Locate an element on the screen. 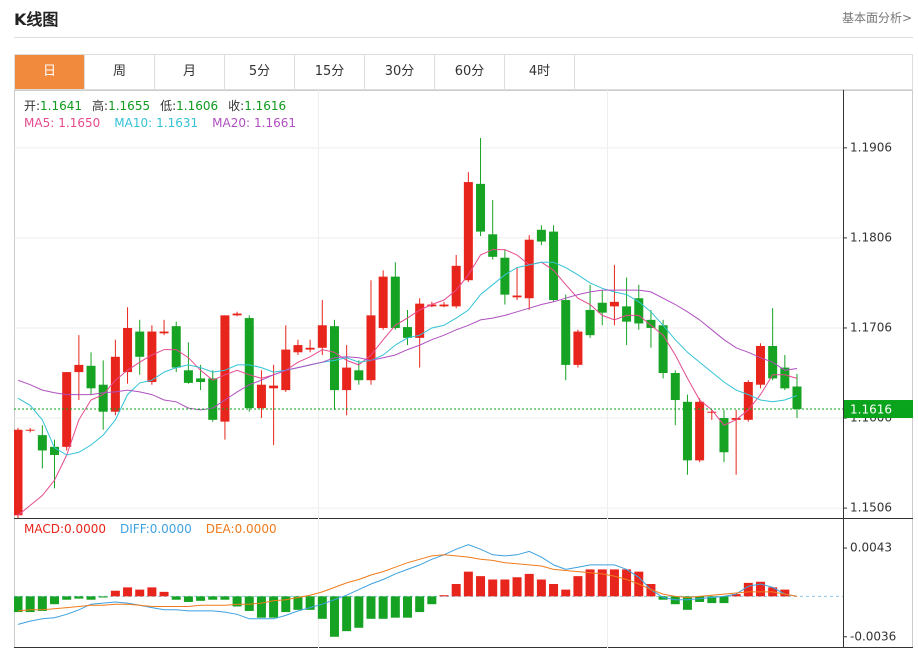  plot is located at coordinates (428, 590).